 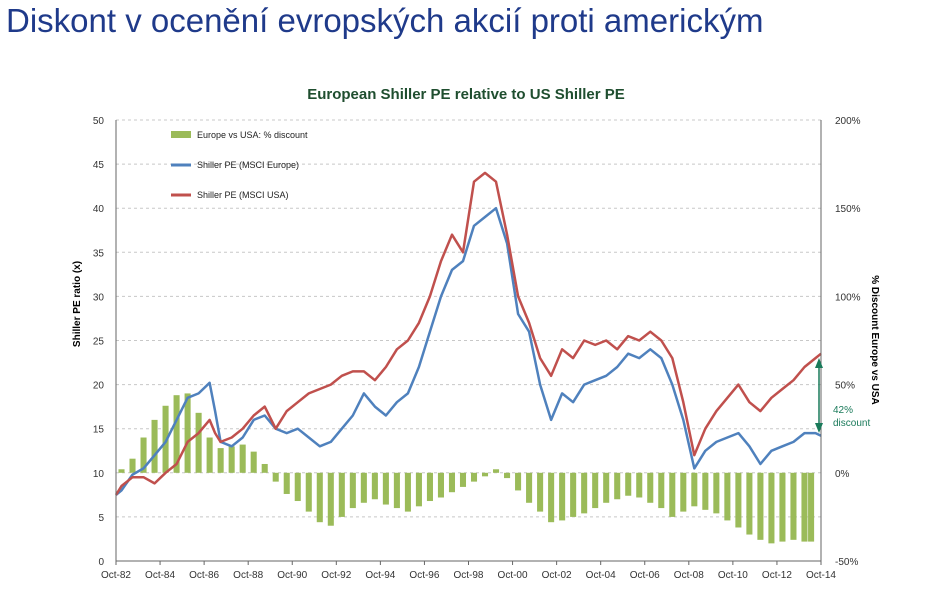 What do you see at coordinates (846, 562) in the screenshot?
I see `y2-tick-label: -50%` at bounding box center [846, 562].